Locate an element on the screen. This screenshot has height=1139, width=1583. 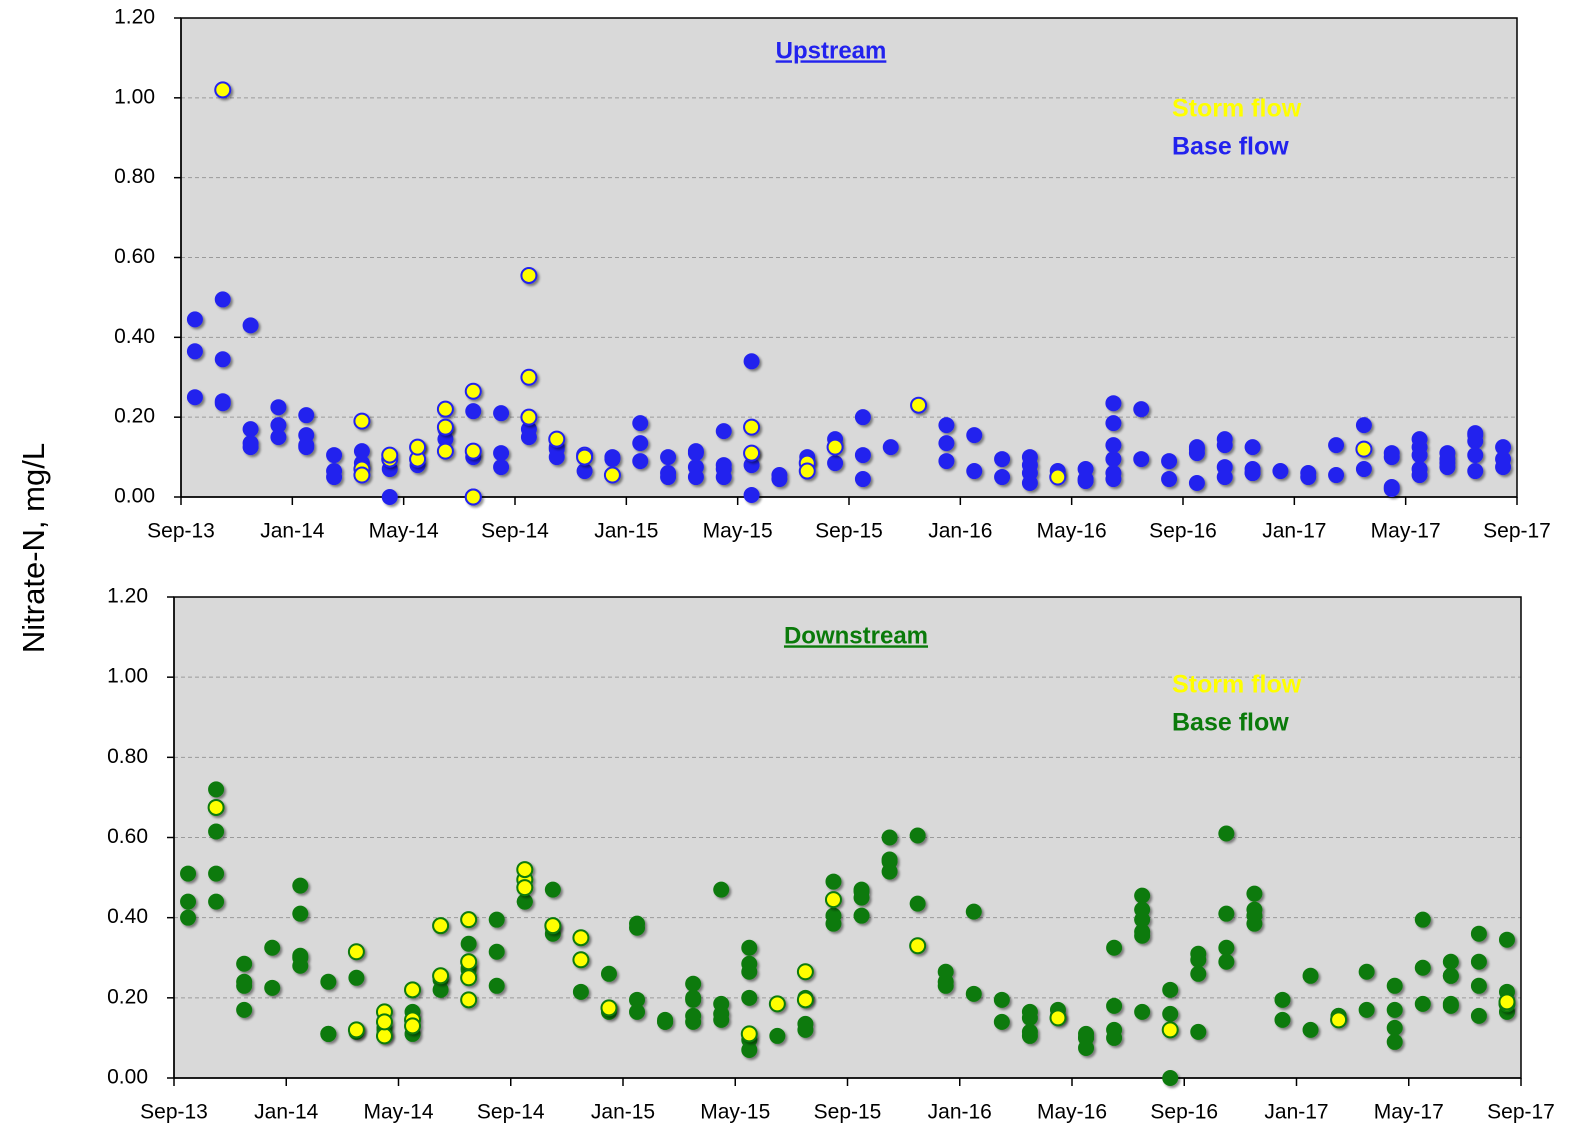
x-tick-label: May-14 is located at coordinates (404, 531).